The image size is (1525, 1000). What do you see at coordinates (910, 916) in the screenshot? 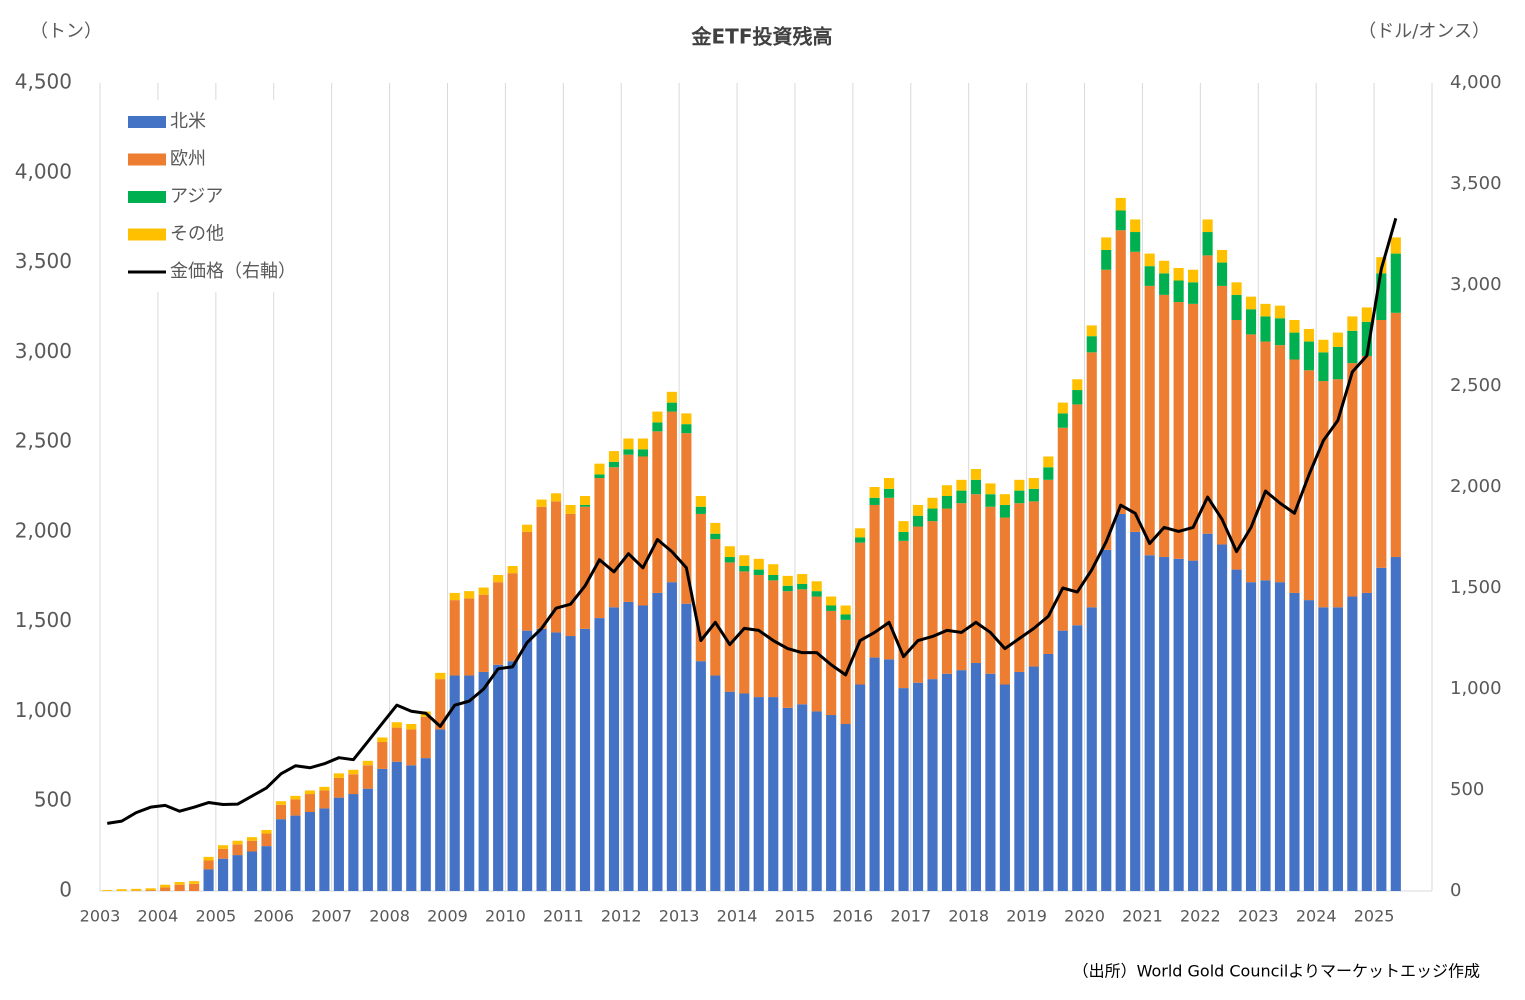
I see `x-tick-label: 2017` at bounding box center [910, 916].